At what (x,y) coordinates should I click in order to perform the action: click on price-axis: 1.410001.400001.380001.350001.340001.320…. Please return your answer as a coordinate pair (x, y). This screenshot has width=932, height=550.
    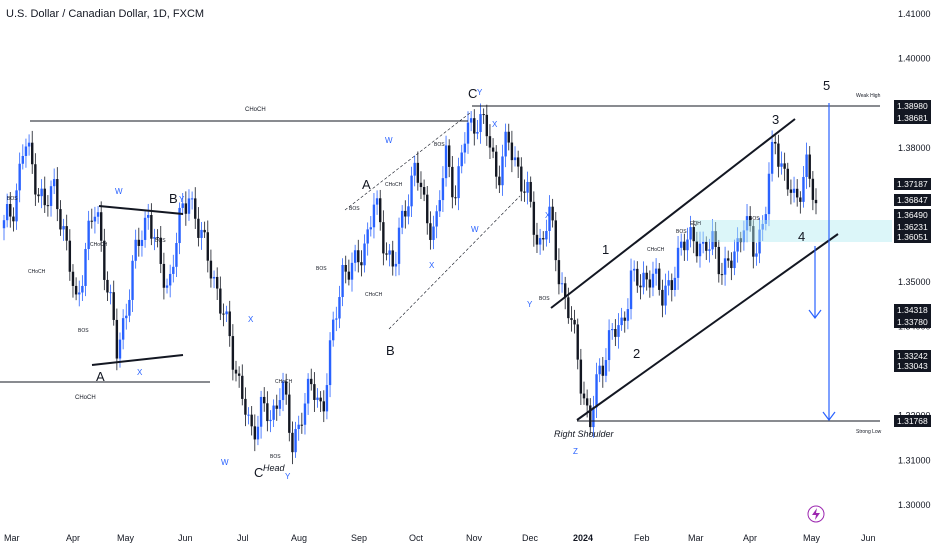
    Looking at the image, I should click on (914, 259).